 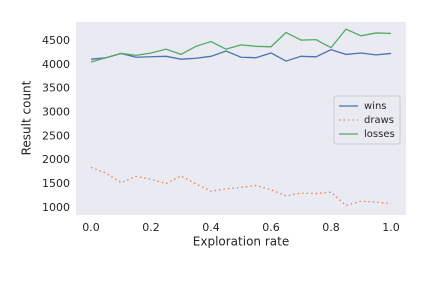 I want to click on y-tick-label: 4500, so click(x=56, y=40).